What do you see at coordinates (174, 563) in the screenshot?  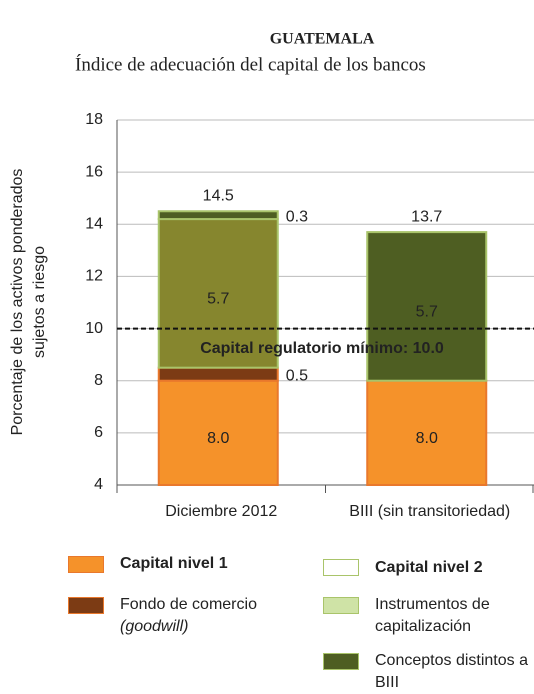 I see `legend-label: Capital nivel 1` at bounding box center [174, 563].